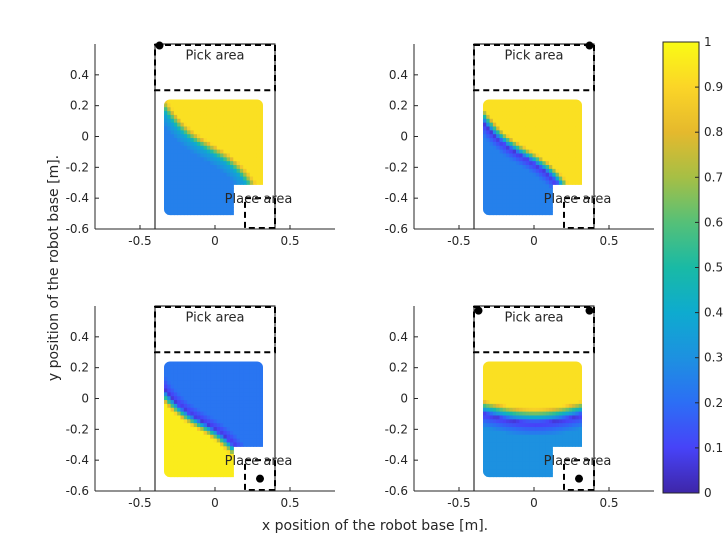  I want to click on colorbar-tick-label: 0, so click(708, 493).